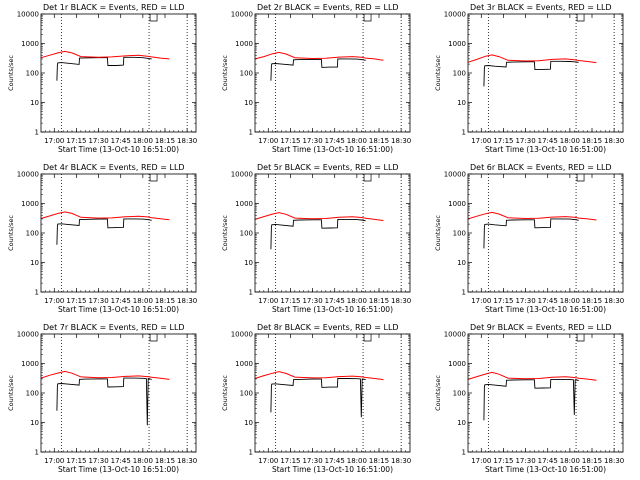 The height and width of the screenshot is (480, 640). I want to click on panel-title: Det 3r BLACK = Events, RED = LLD, so click(541, 7).